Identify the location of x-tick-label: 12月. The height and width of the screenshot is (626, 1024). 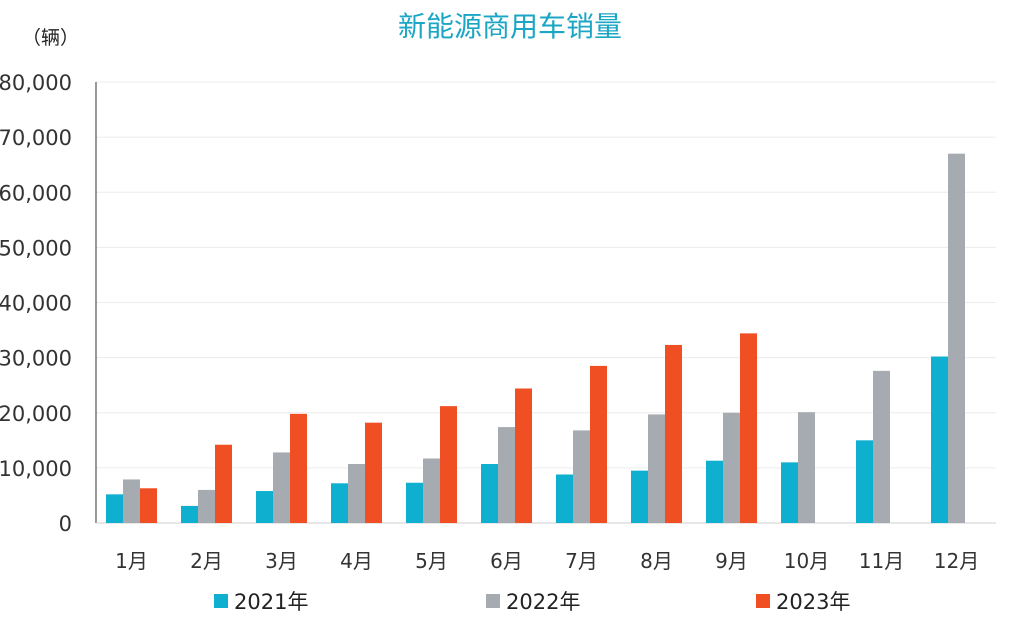
(956, 561).